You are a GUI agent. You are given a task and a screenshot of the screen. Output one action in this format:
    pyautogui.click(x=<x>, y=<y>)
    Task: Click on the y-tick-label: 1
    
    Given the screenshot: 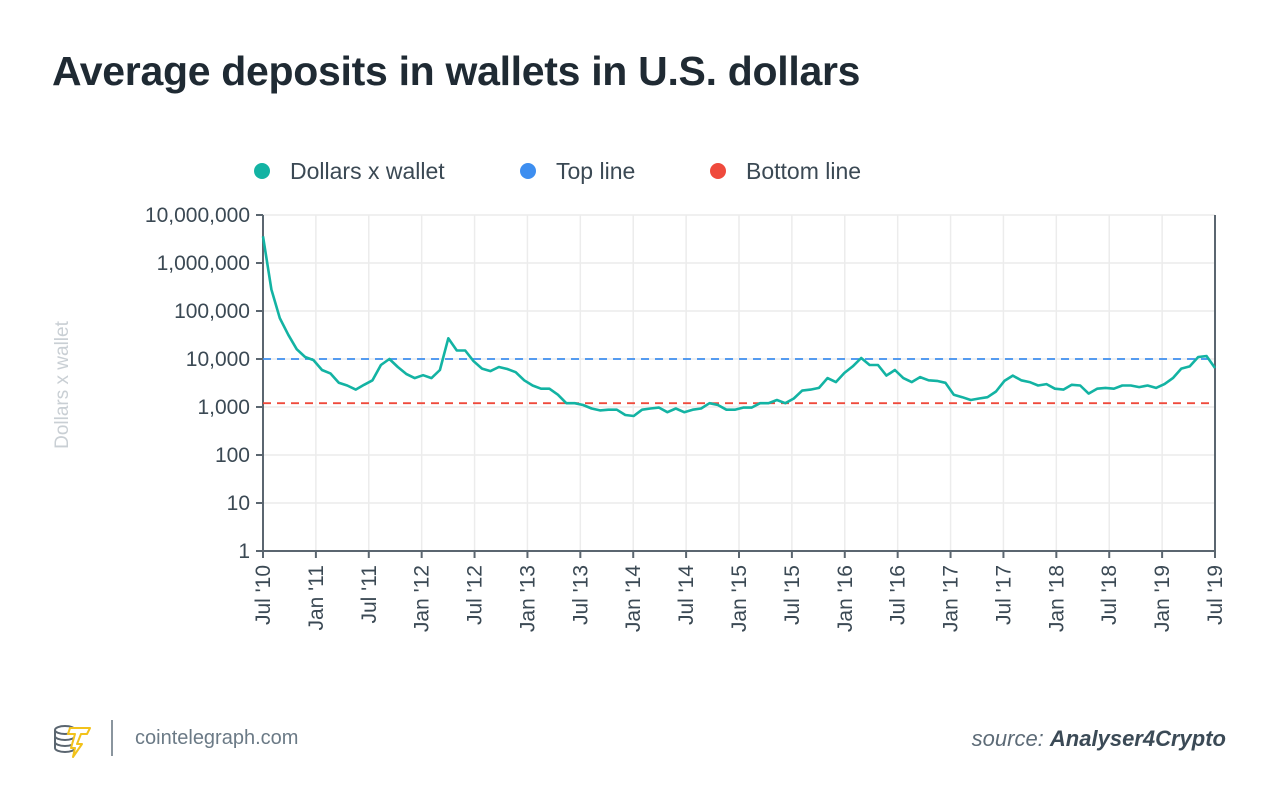 What is the action you would take?
    pyautogui.click(x=244, y=551)
    